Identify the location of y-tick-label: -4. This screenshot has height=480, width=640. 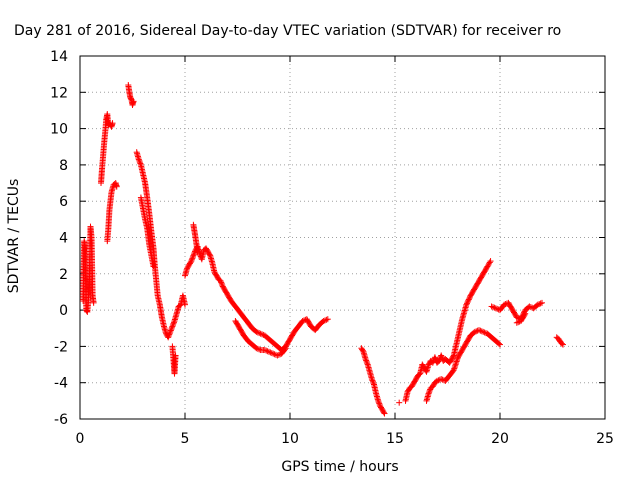
(61, 384).